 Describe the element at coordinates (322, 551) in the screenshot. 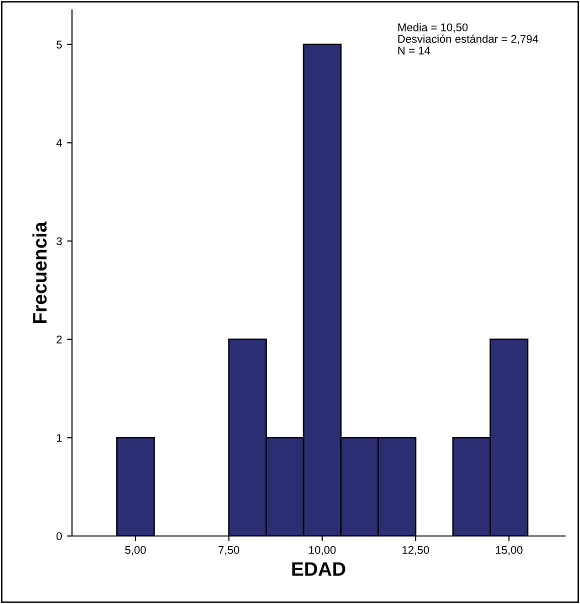

I see `x-tick-label: 10,00` at that location.